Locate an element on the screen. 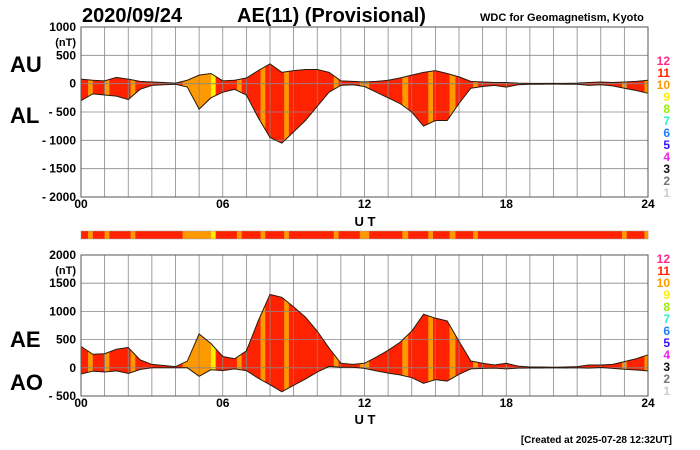 This screenshot has height=450, width=700. y-tick-label: 2000 is located at coordinates (62, 255).